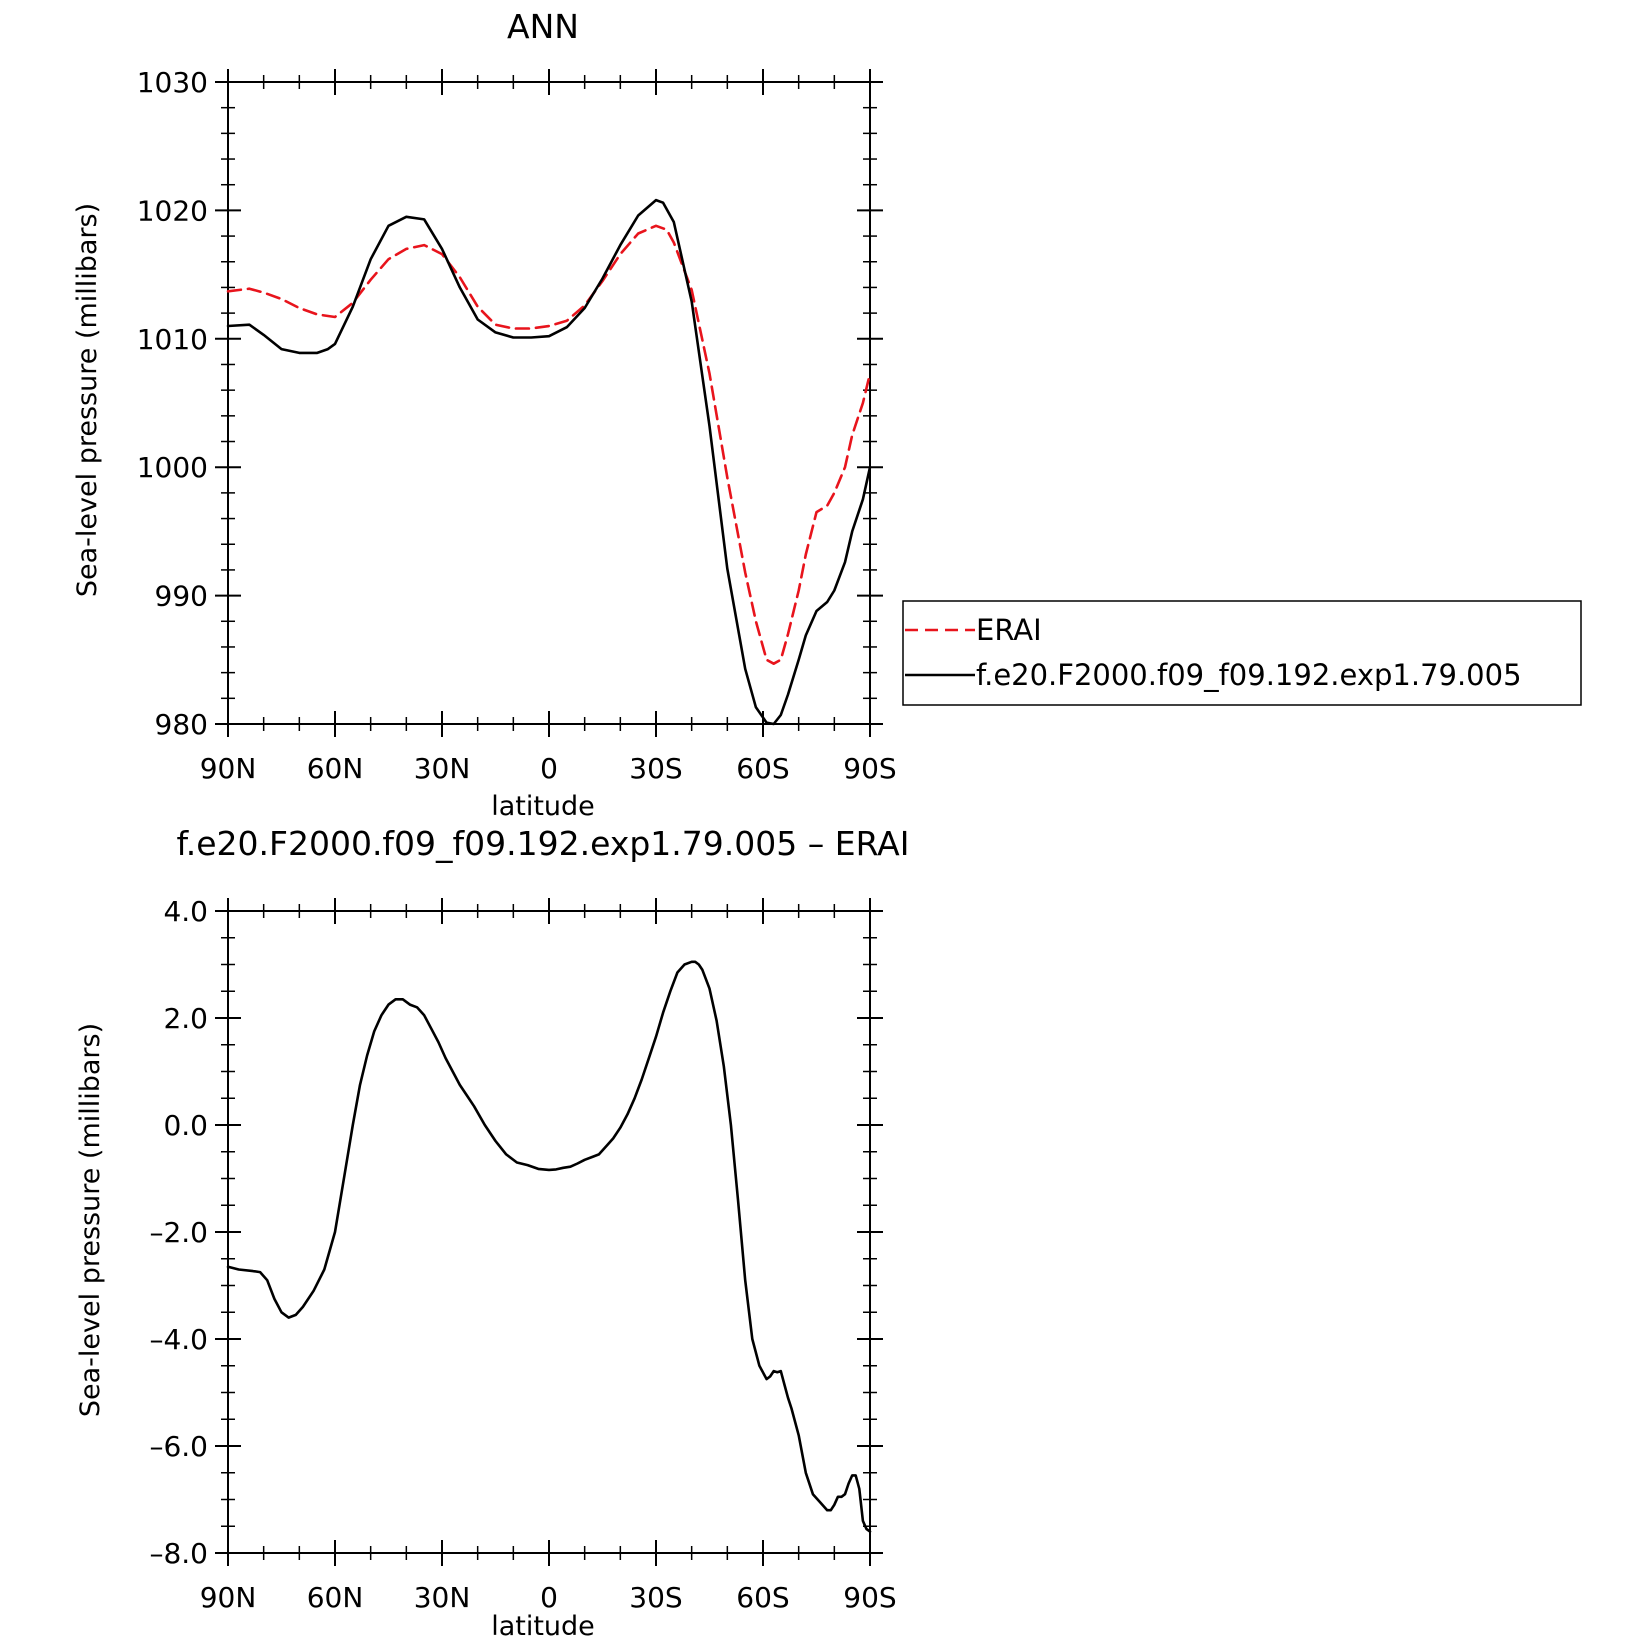  I want to click on bottom-chart-plot, so click(549, 1246).